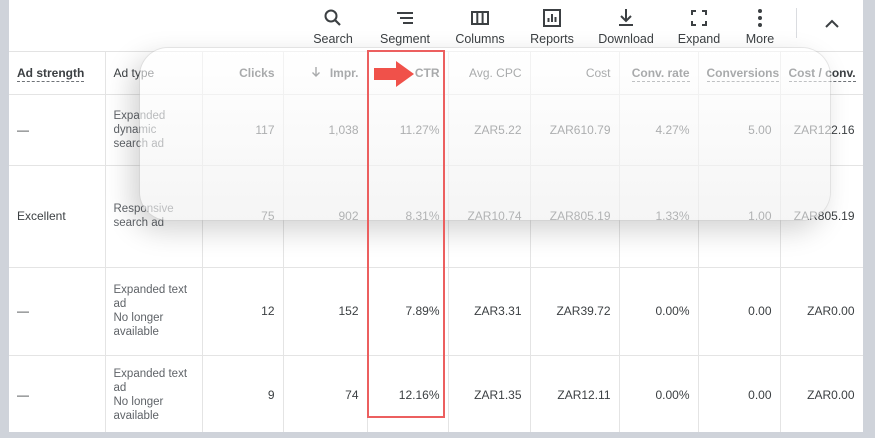 This screenshot has height=438, width=875. Describe the element at coordinates (408, 393) in the screenshot. I see `cell-ctr: 12.16%` at that location.